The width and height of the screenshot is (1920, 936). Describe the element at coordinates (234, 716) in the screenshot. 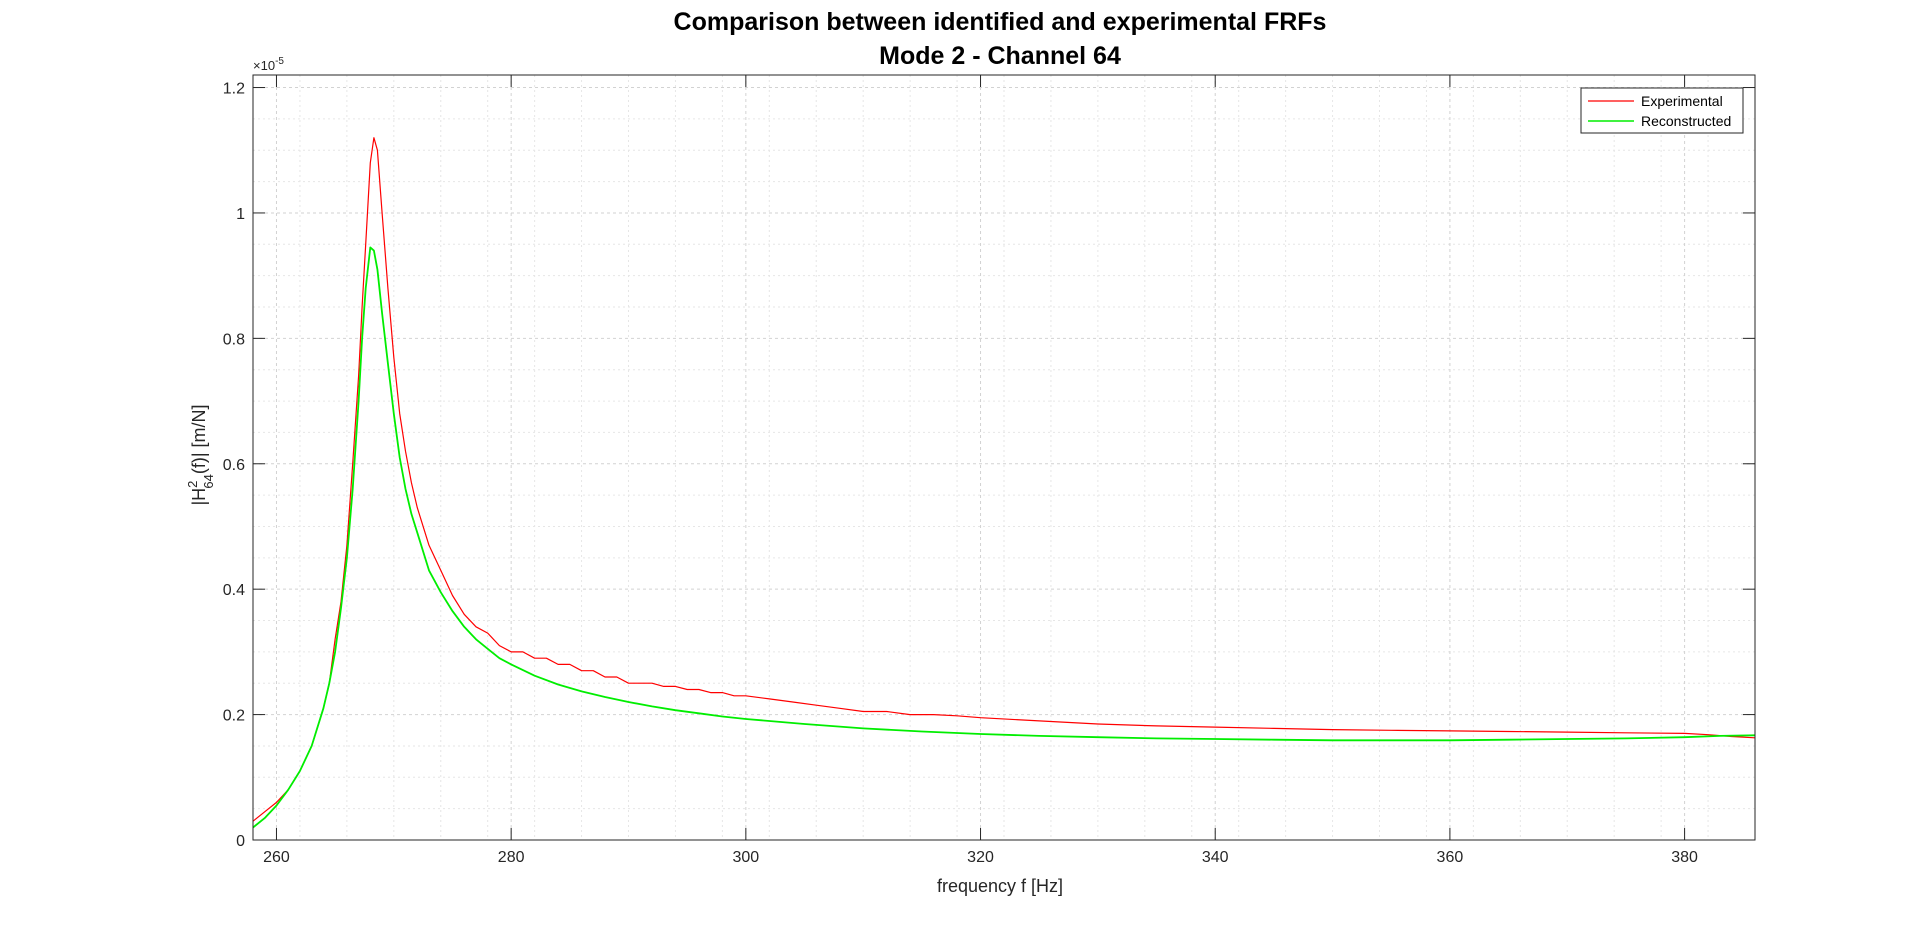

I see `y-tick-label: 0.2` at that location.